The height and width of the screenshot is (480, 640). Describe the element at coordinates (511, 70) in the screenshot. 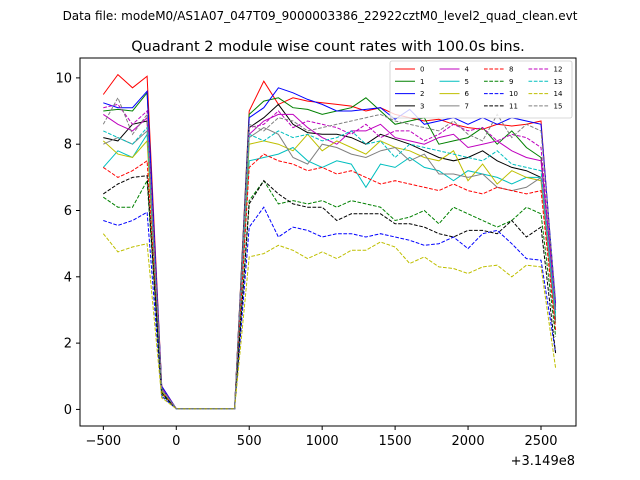

I see `legend-label-8: 8` at that location.